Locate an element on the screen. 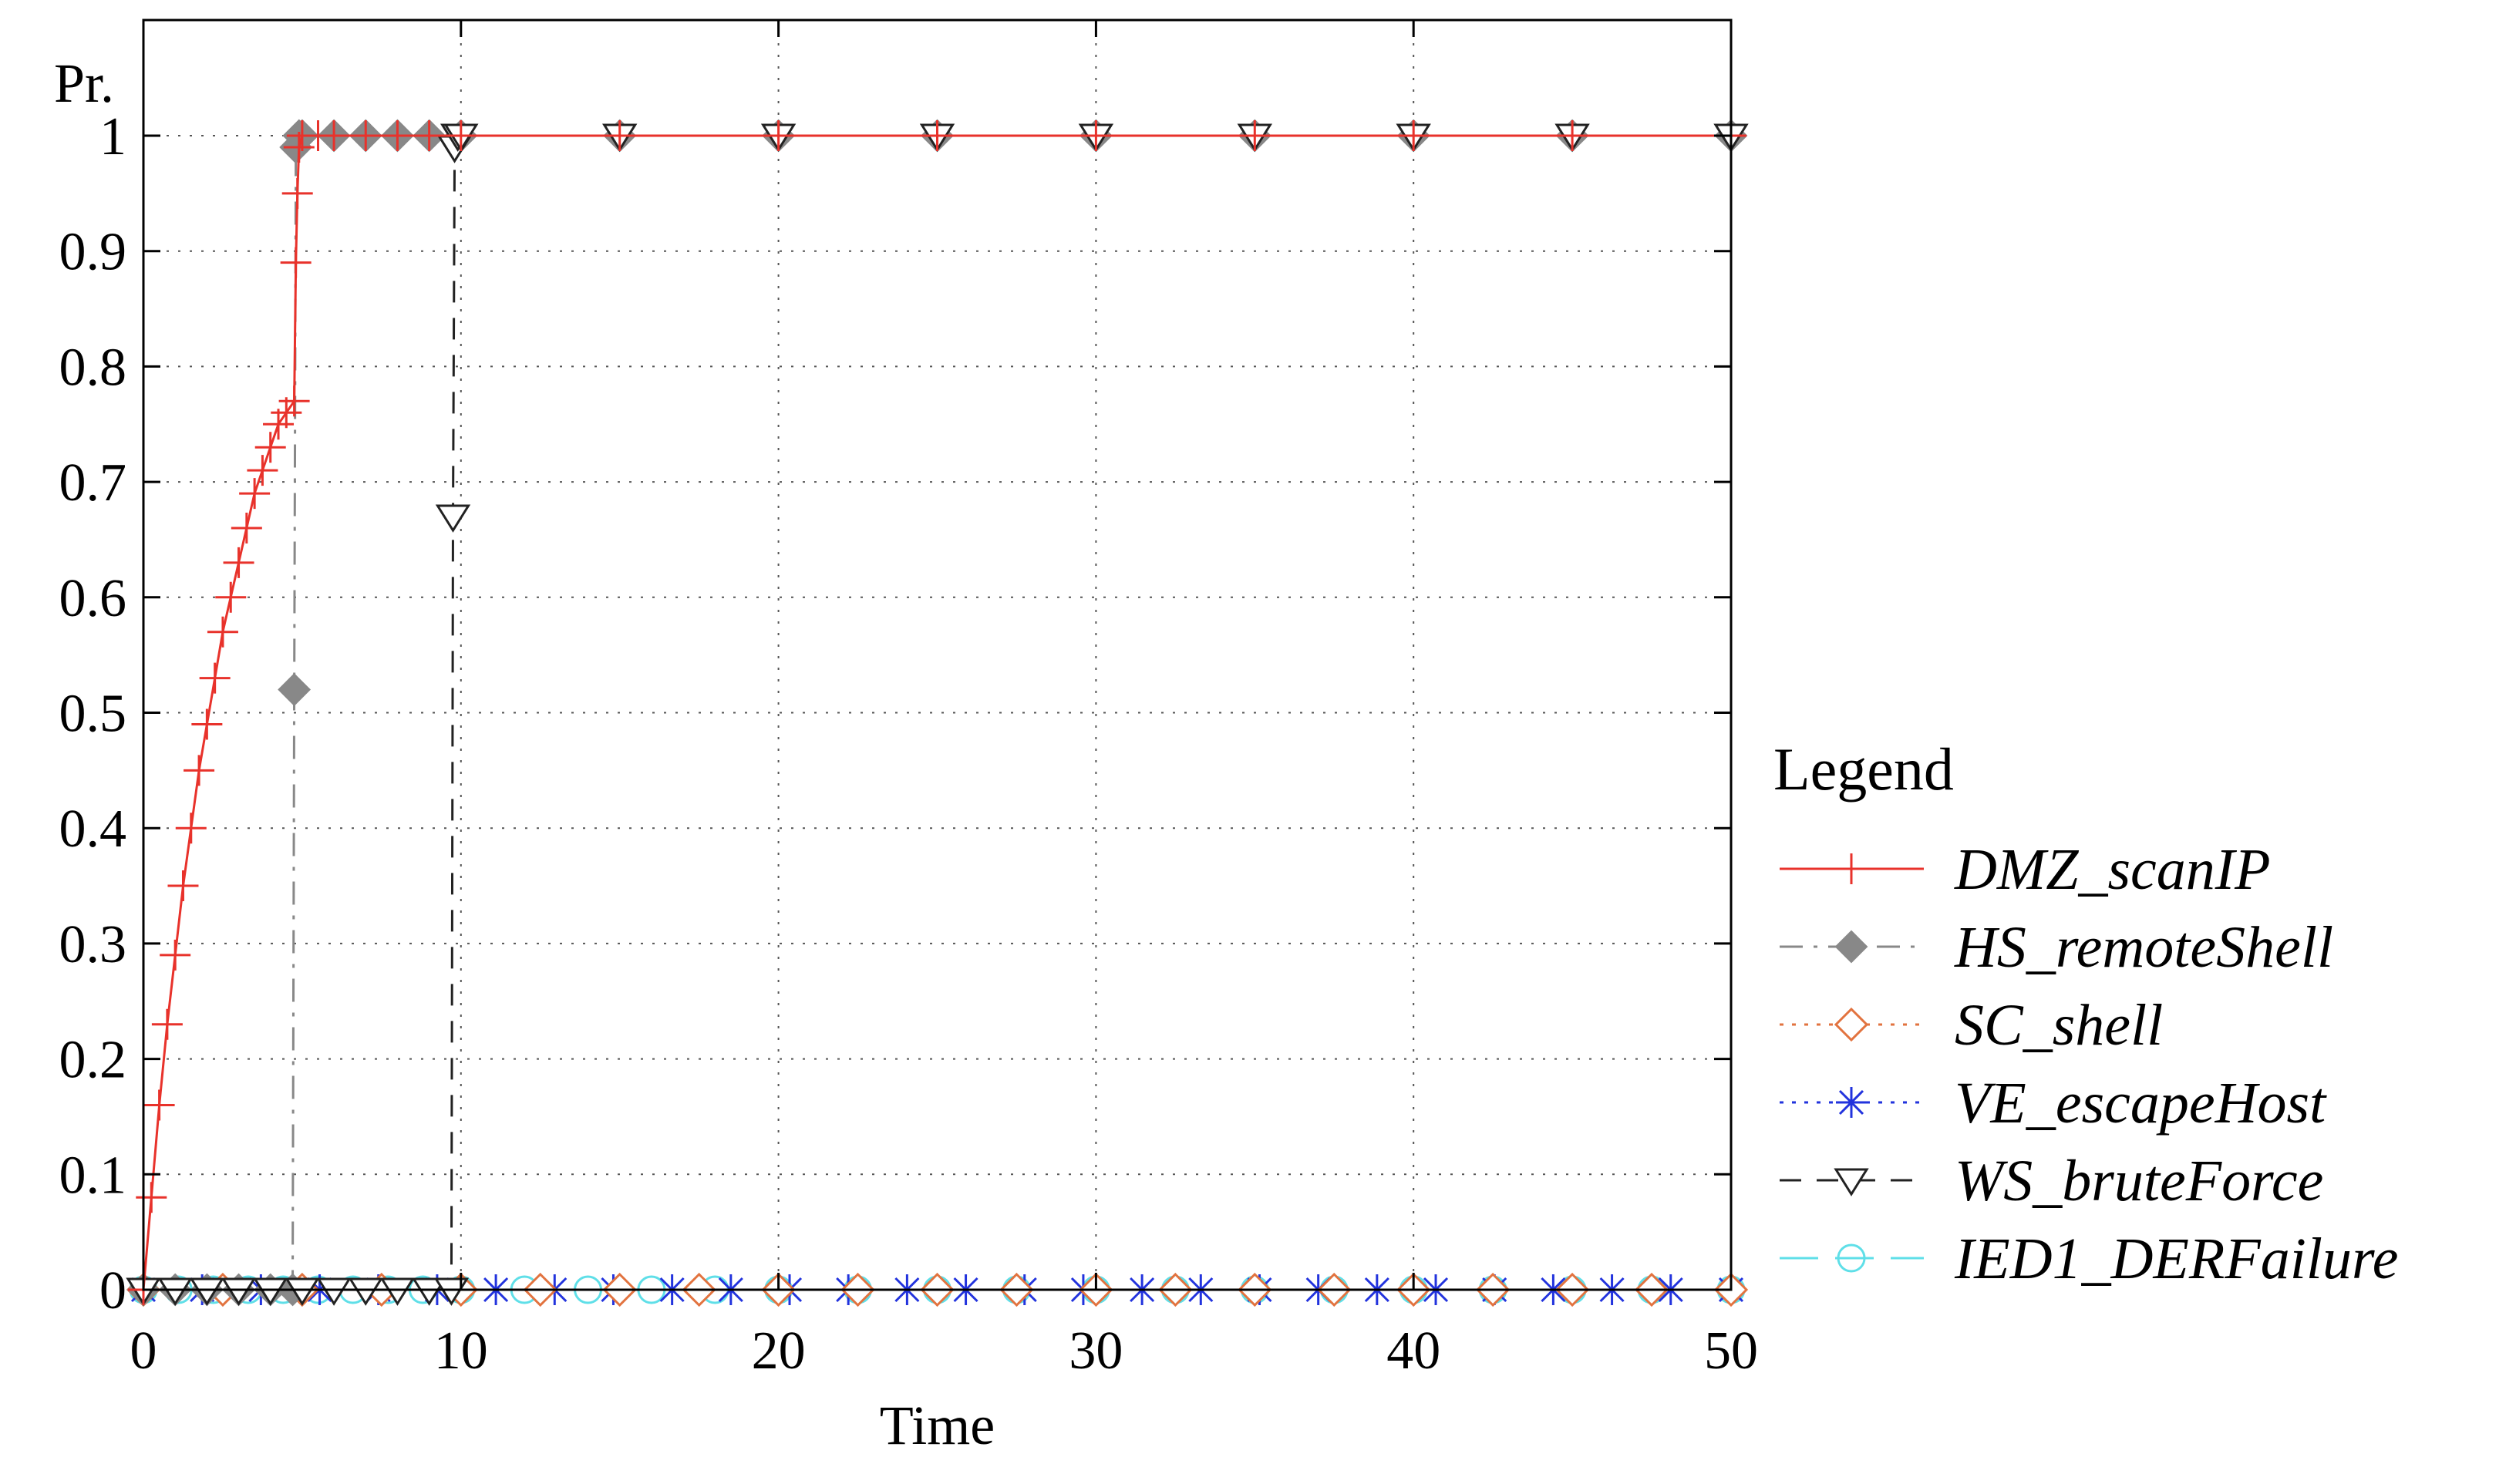  legend-item: VE_escapeHost is located at coordinates (2053, 1103).